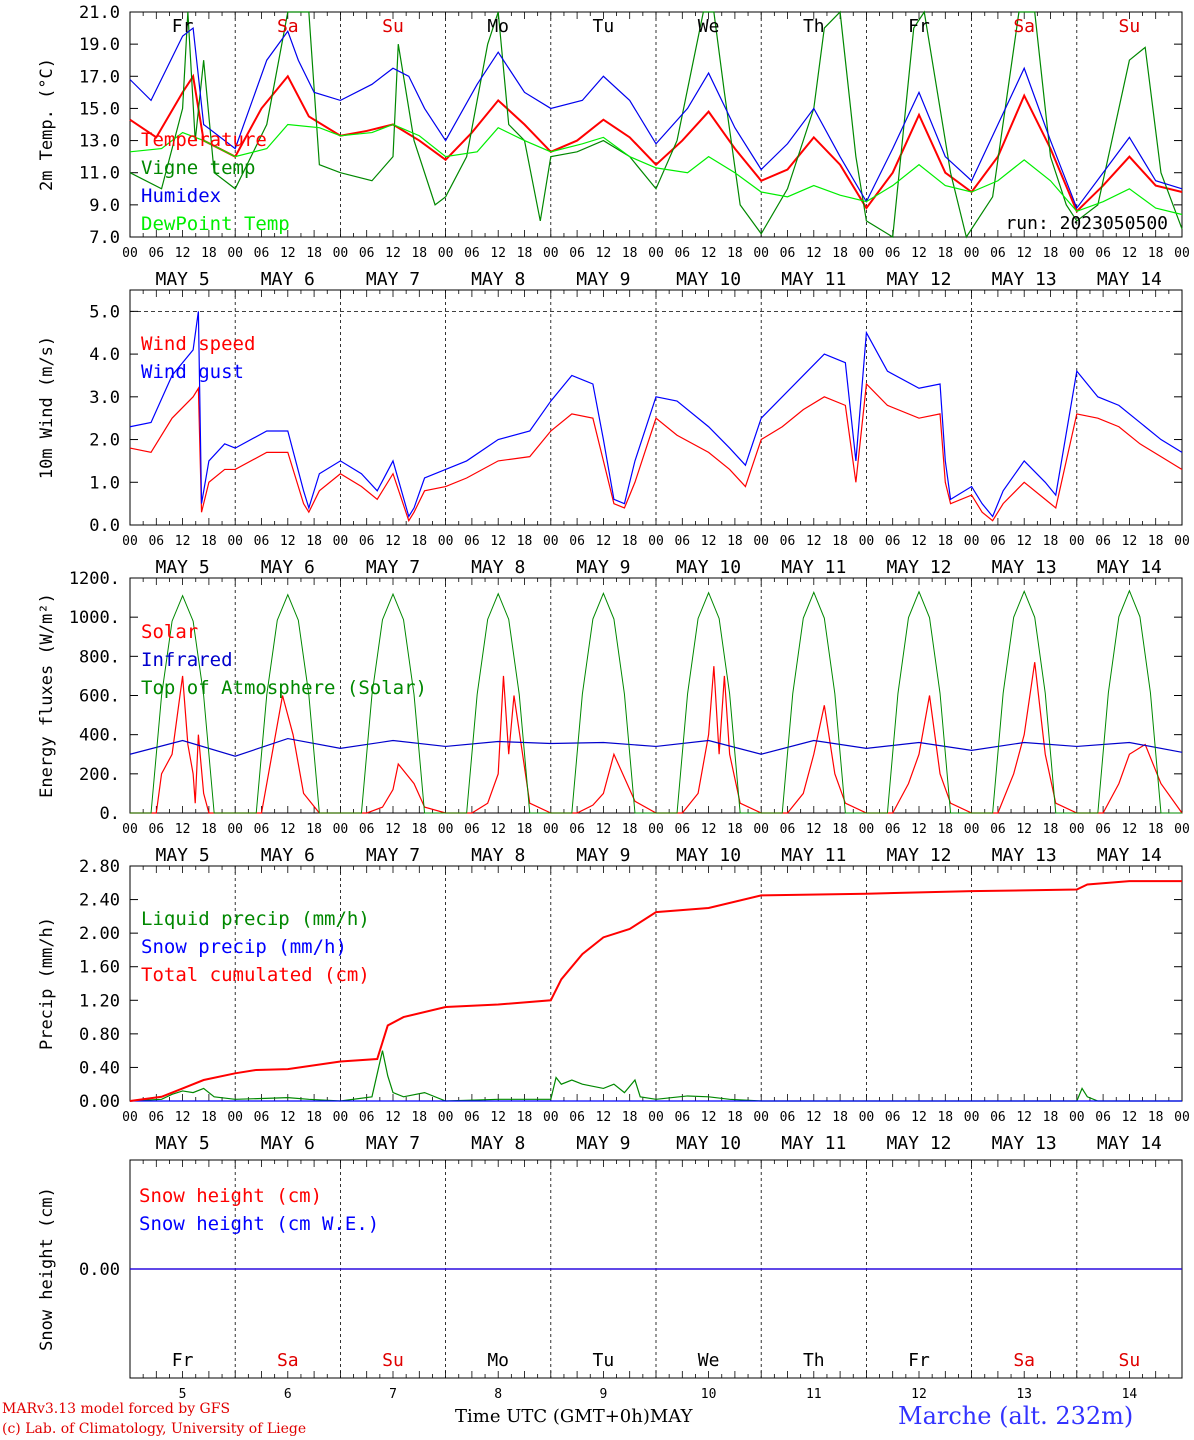  What do you see at coordinates (99, 1102) in the screenshot?
I see `y-tick-label: 0.00` at bounding box center [99, 1102].